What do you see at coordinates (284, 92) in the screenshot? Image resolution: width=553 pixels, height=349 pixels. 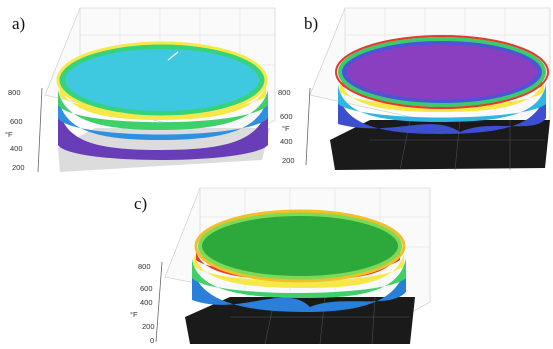 I see `tick-b-800: 800` at bounding box center [284, 92].